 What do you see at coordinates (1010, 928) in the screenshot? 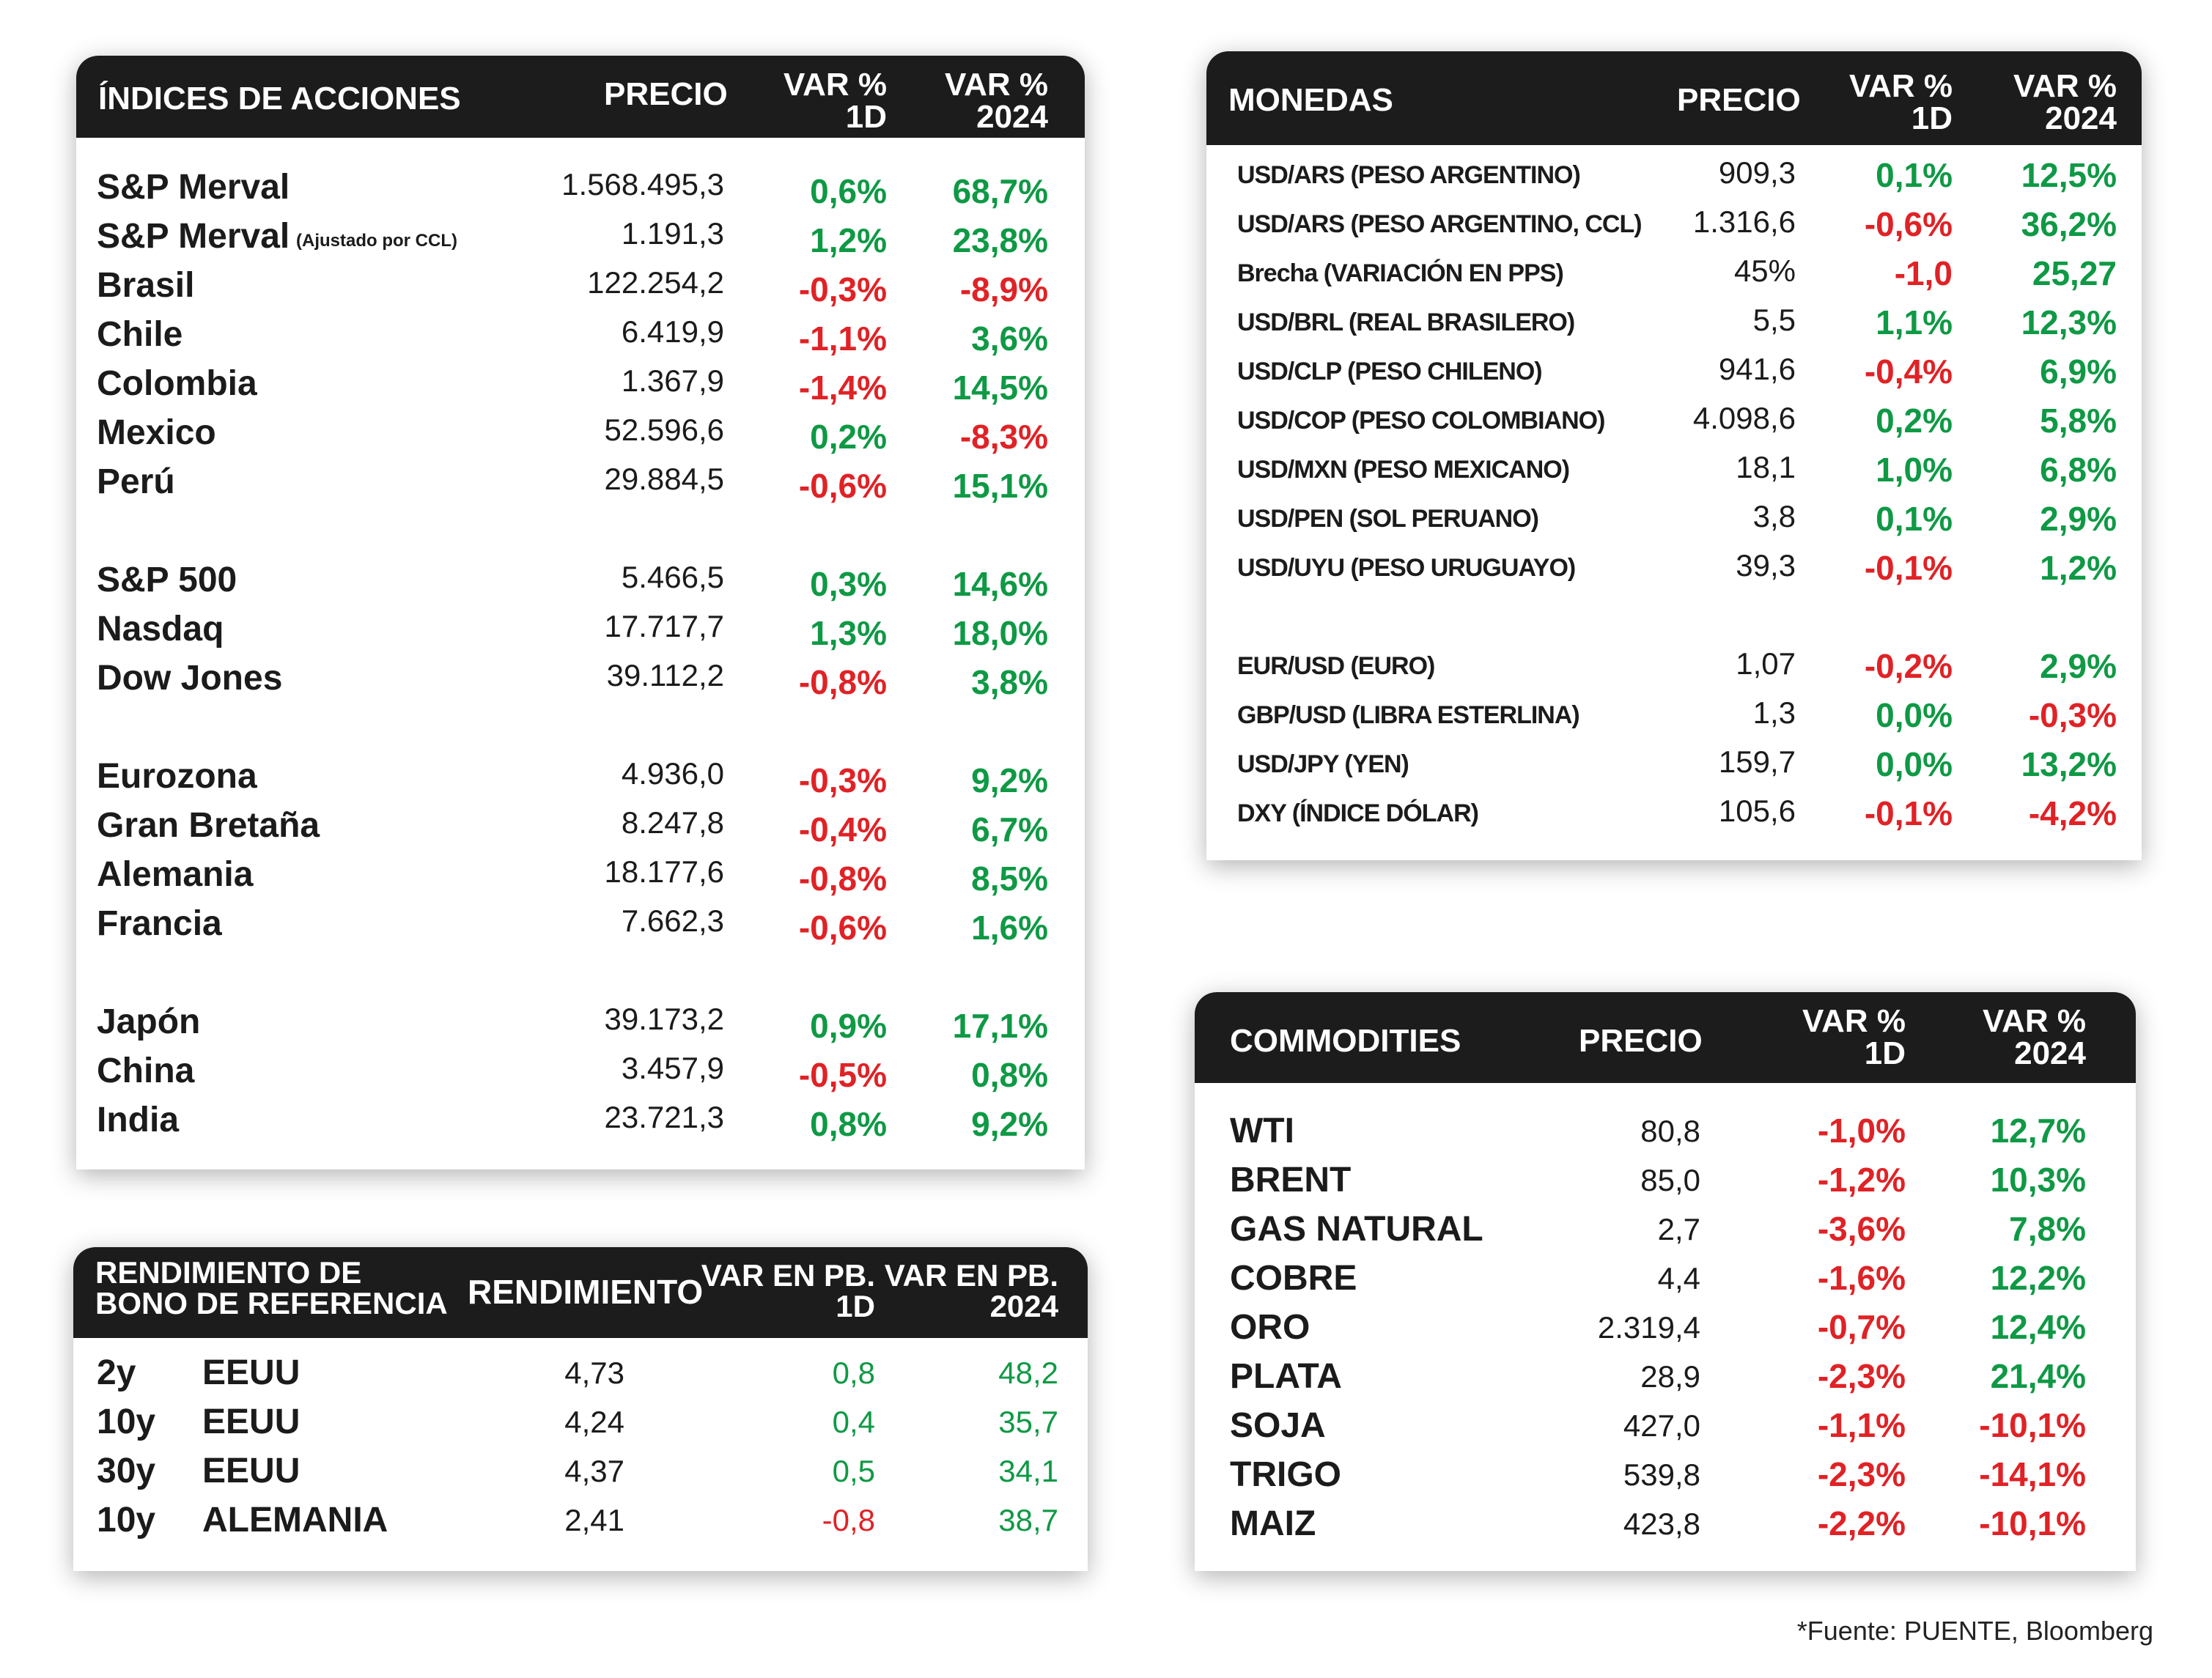
I see `index-var-2024: 1,6%` at bounding box center [1010, 928].